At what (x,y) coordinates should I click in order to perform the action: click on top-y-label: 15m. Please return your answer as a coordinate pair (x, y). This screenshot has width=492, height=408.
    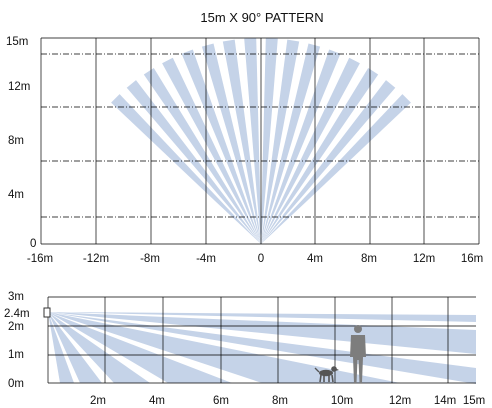
    Looking at the image, I should click on (17, 42).